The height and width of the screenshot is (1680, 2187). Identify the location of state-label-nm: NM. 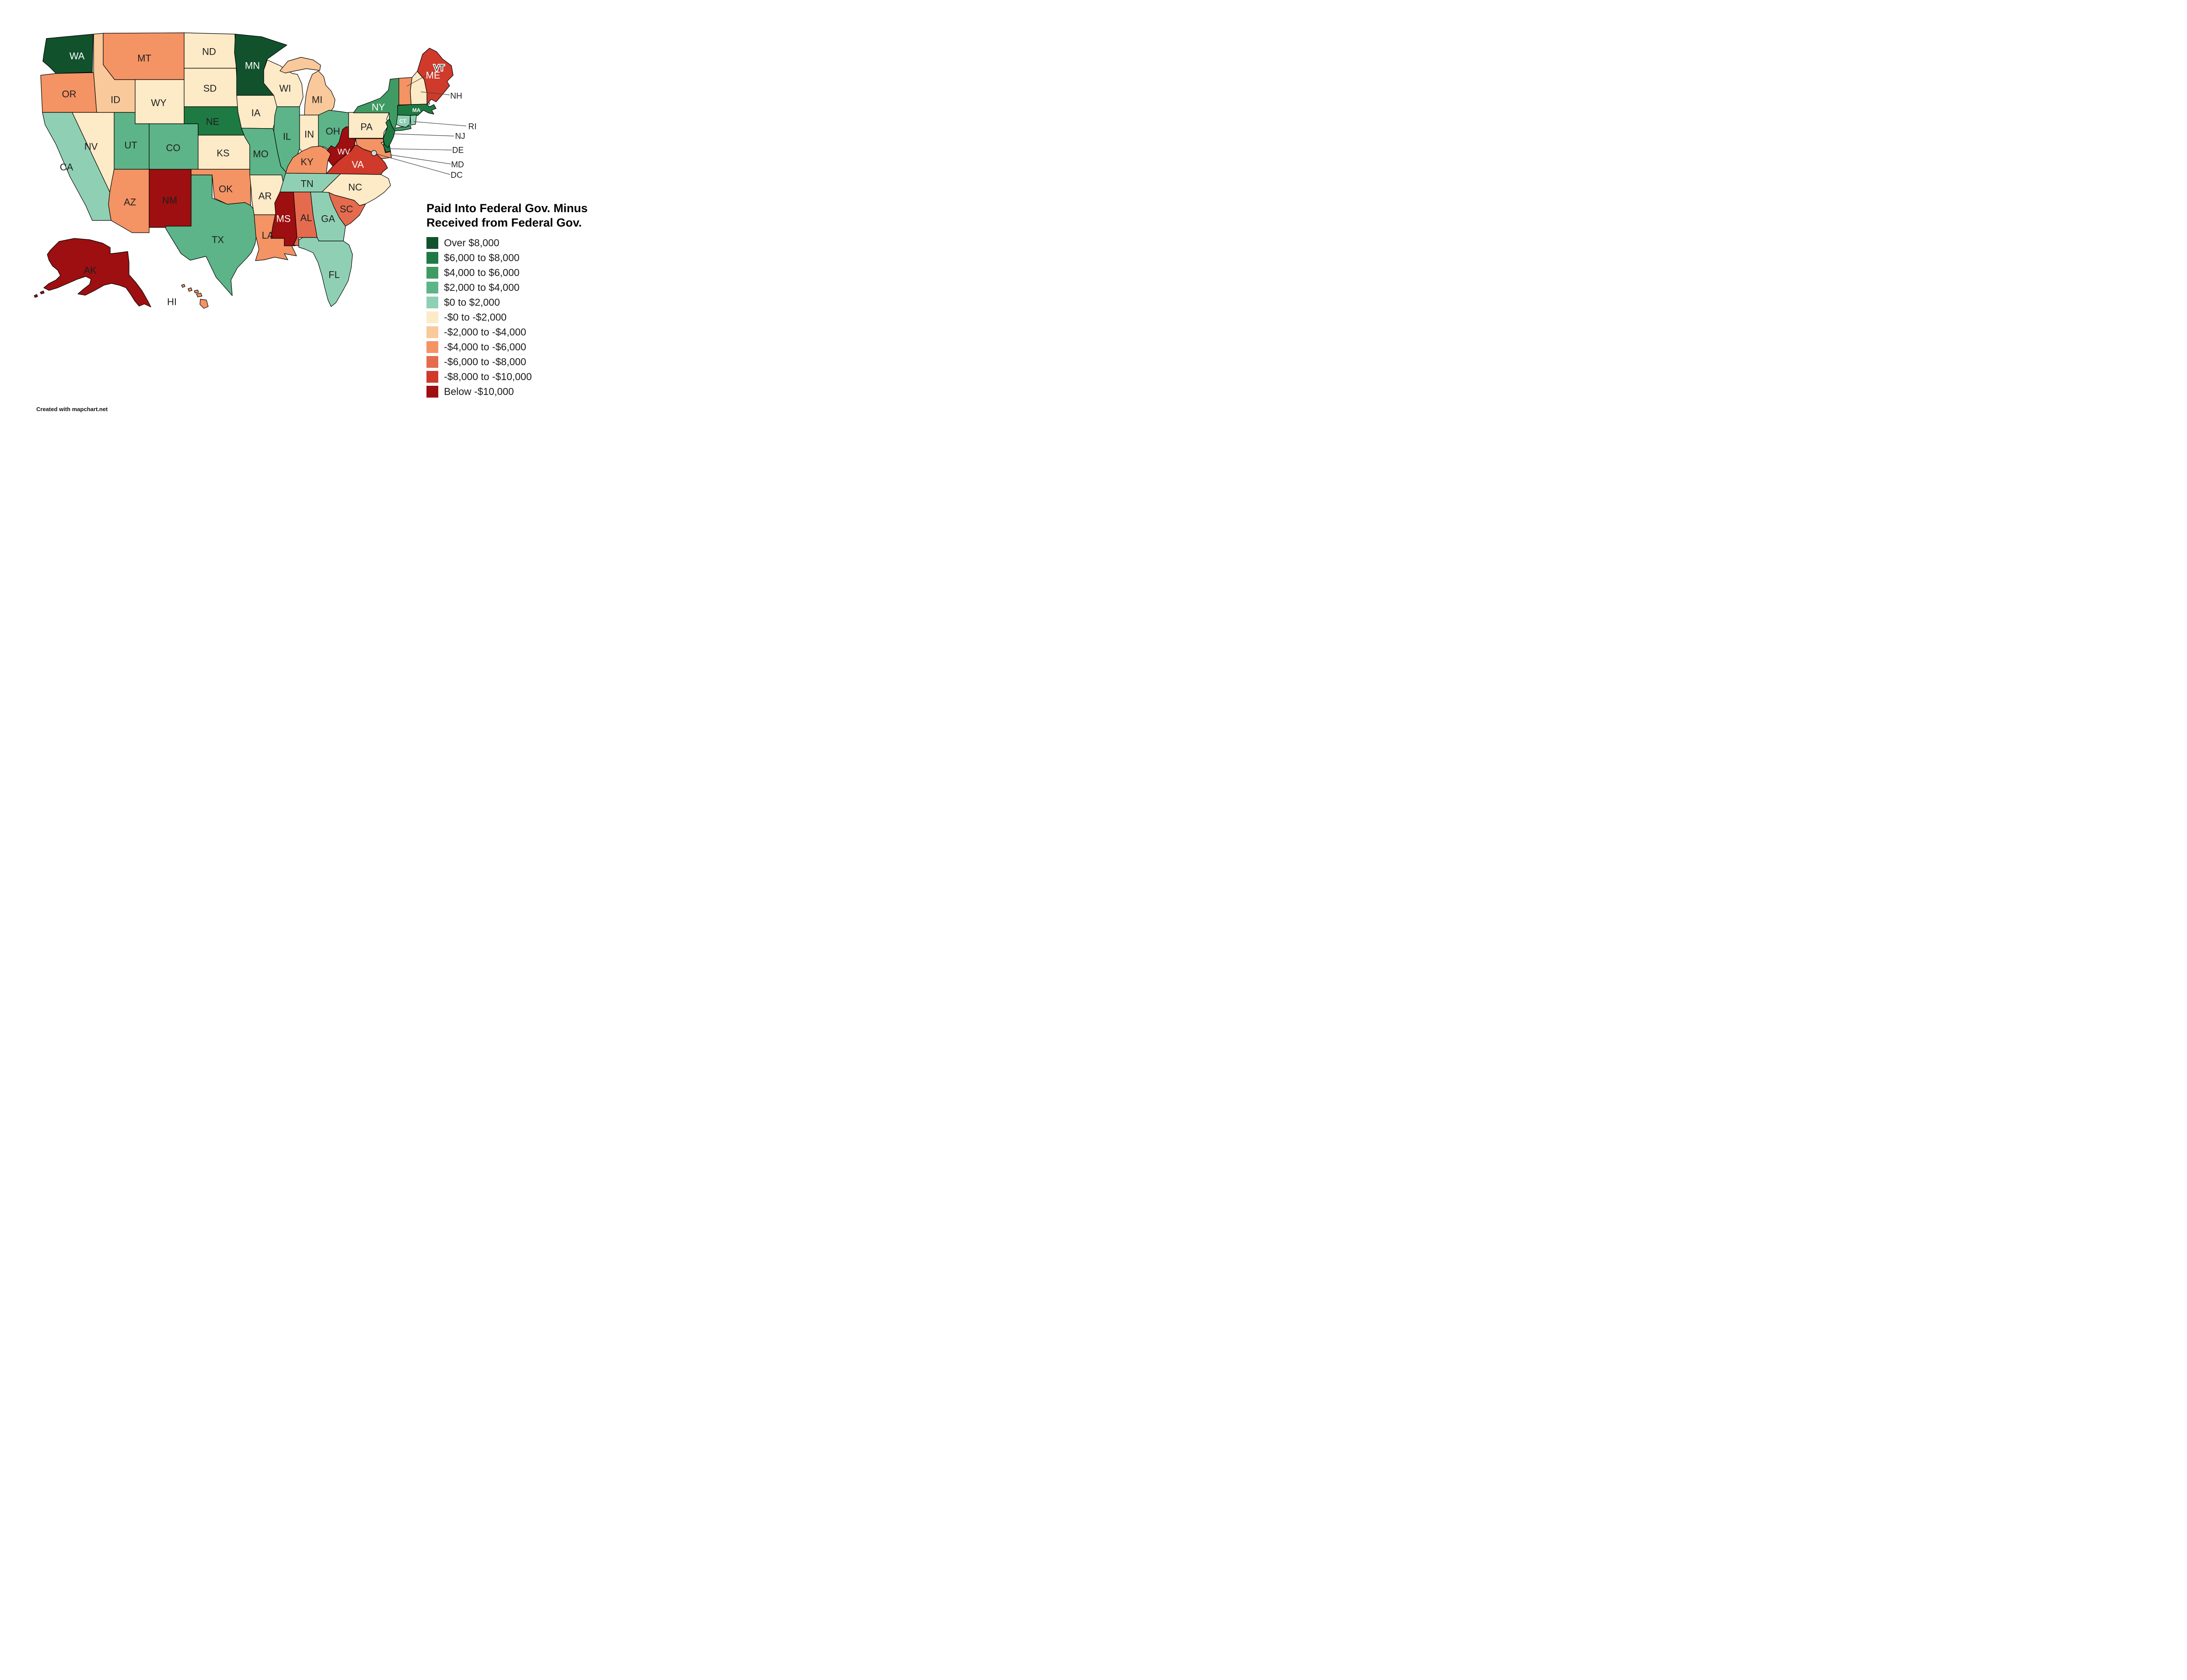
(169, 201).